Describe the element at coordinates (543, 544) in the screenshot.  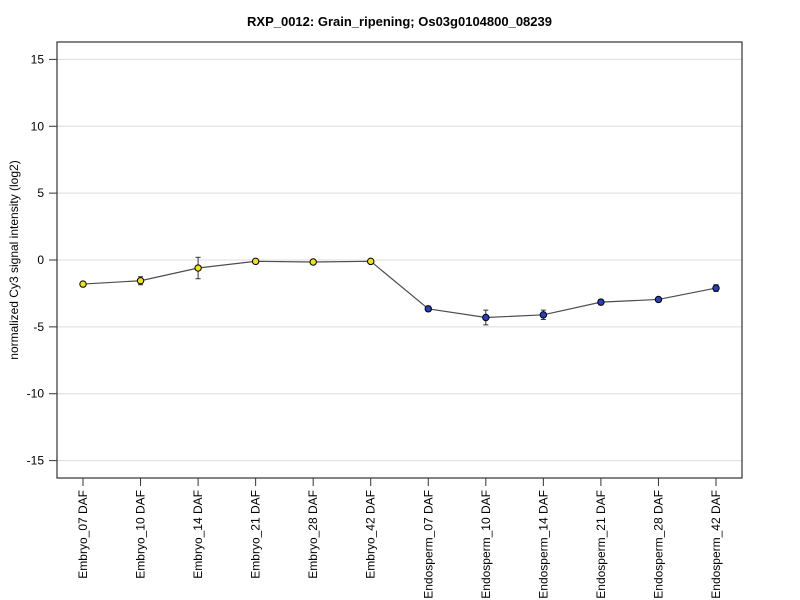
I see `x-tick-label: Endosperm_14 DAF` at that location.